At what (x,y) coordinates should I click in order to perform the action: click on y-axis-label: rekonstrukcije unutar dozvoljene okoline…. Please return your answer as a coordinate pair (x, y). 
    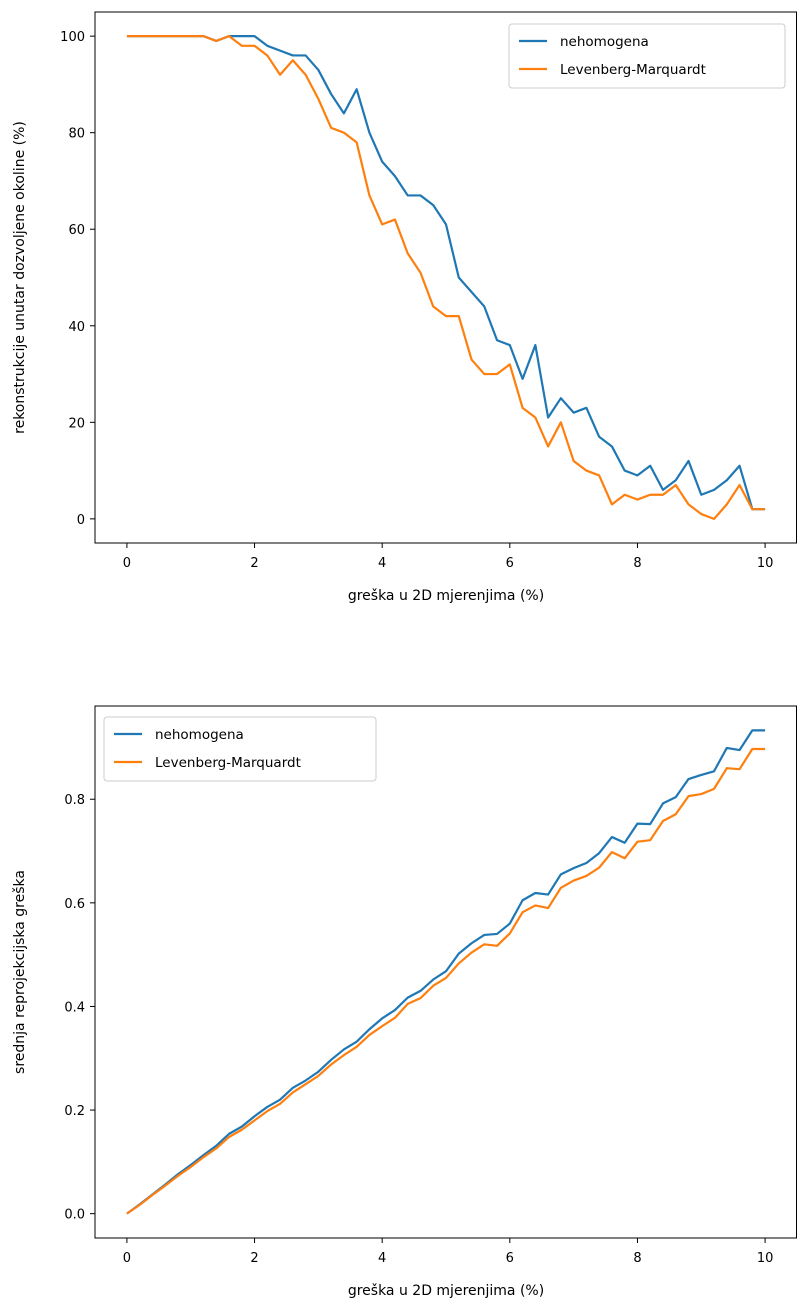
    Looking at the image, I should click on (20, 277).